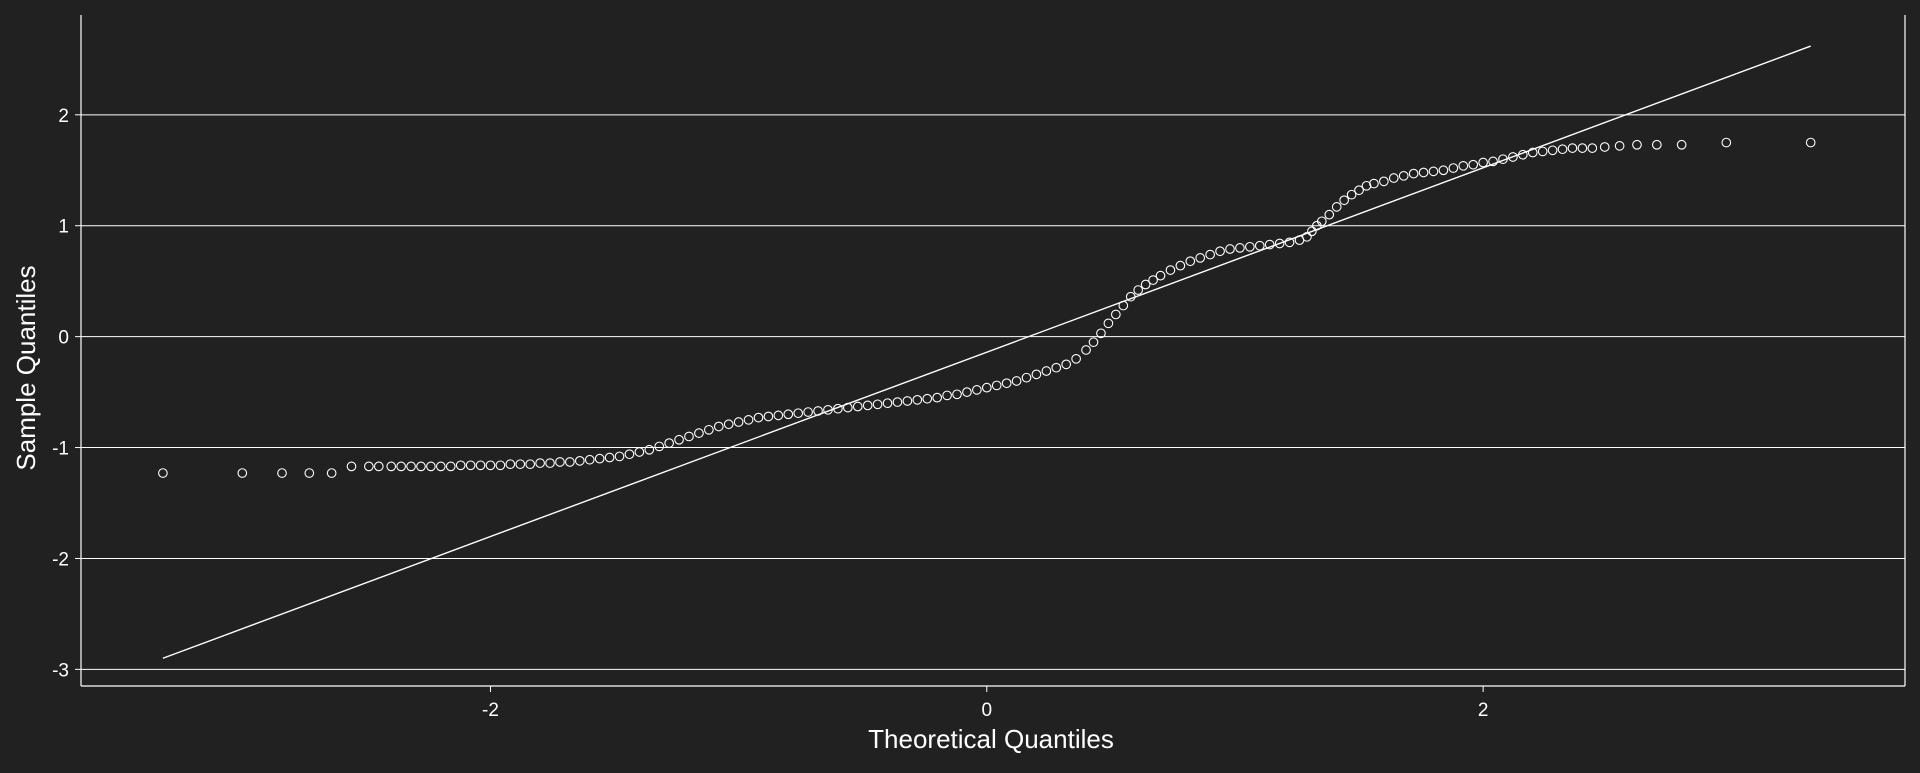 This screenshot has width=1920, height=773. I want to click on y-axis-title: Sample Quantiles, so click(26, 367).